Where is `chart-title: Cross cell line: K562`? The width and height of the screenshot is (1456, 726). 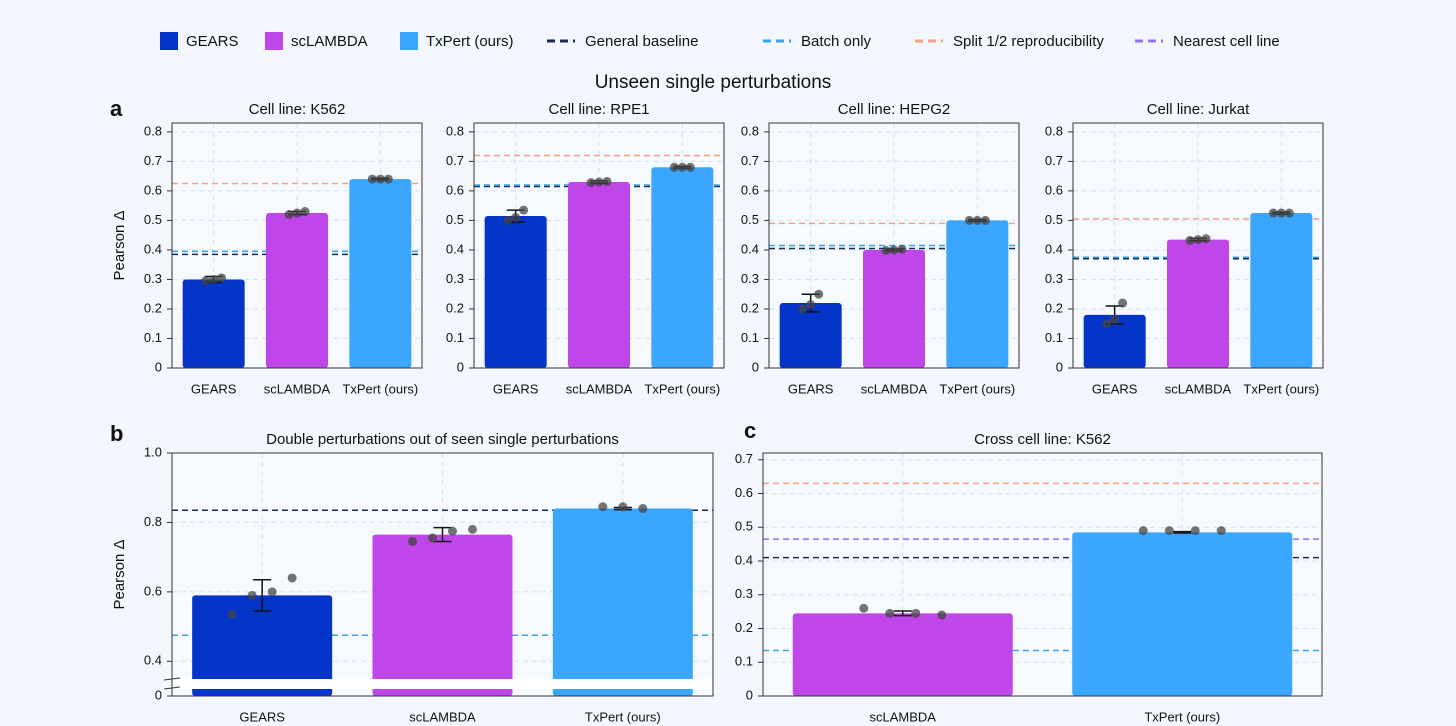 chart-title: Cross cell line: K562 is located at coordinates (1042, 439).